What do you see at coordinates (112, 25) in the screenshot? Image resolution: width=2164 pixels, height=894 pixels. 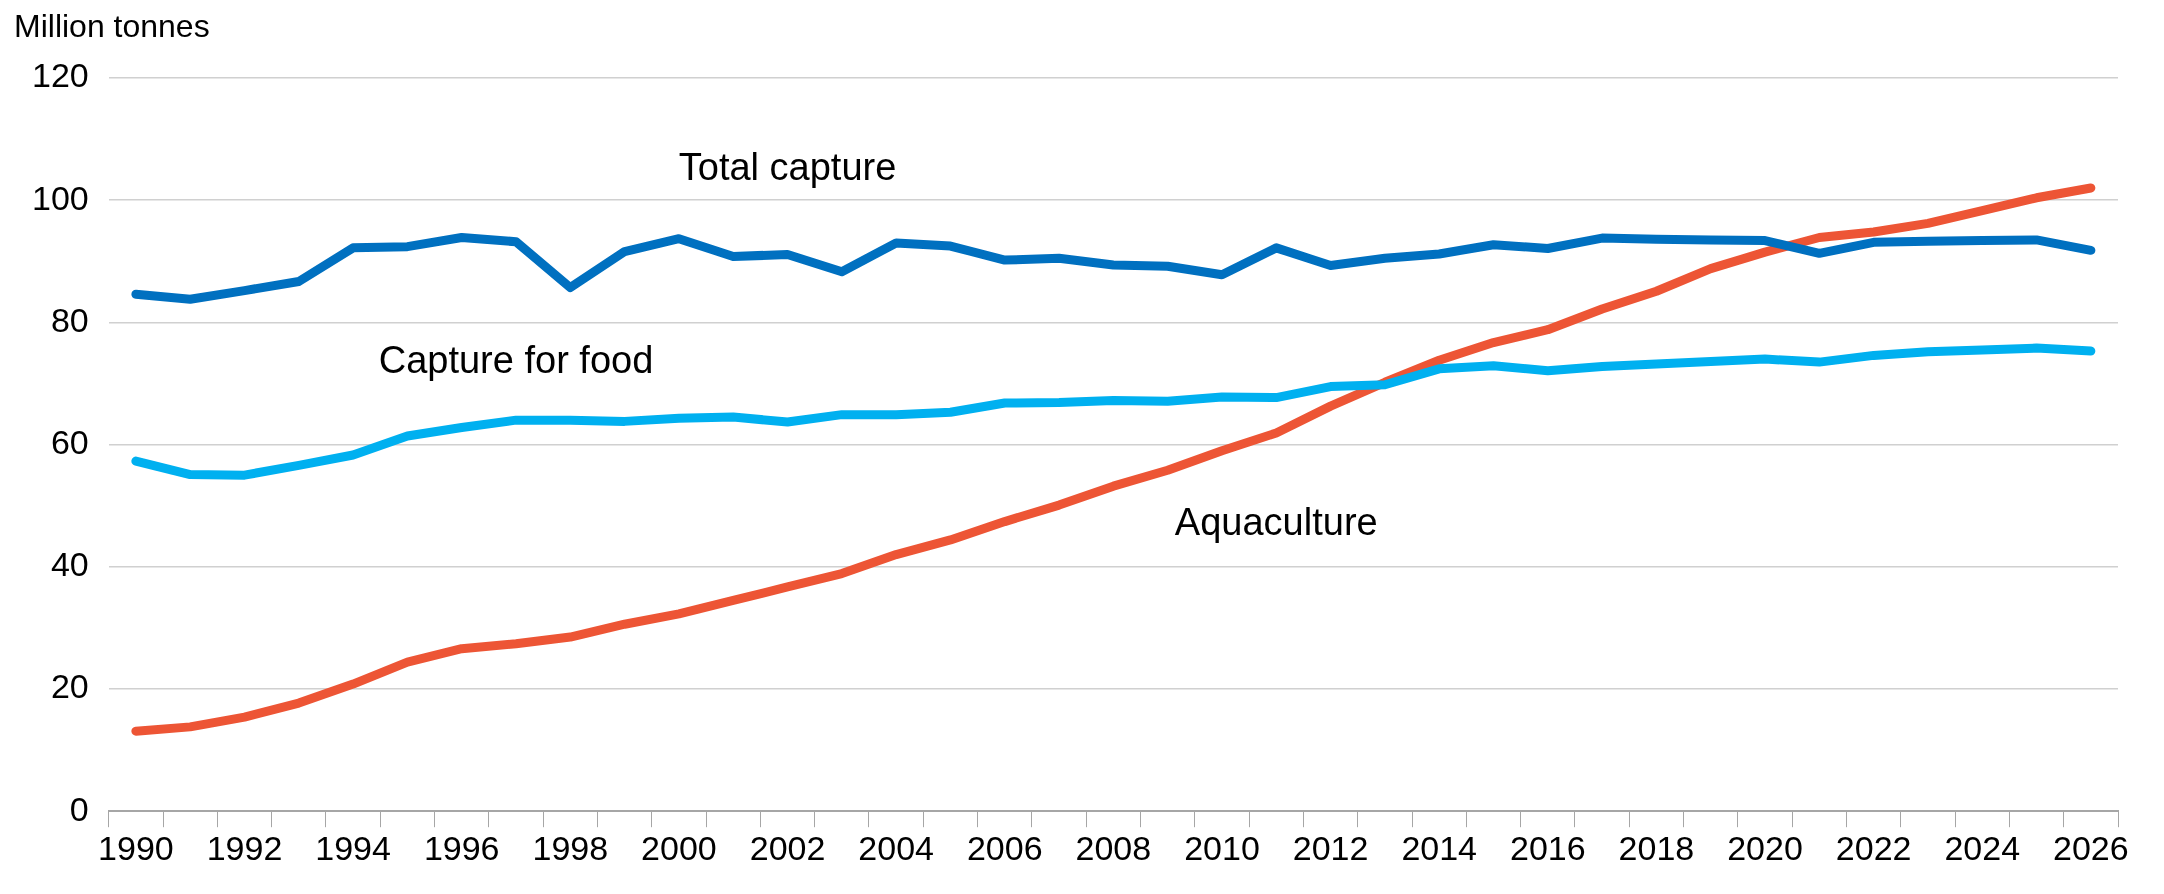 I see `y-axis-title: Million tonnes` at bounding box center [112, 25].